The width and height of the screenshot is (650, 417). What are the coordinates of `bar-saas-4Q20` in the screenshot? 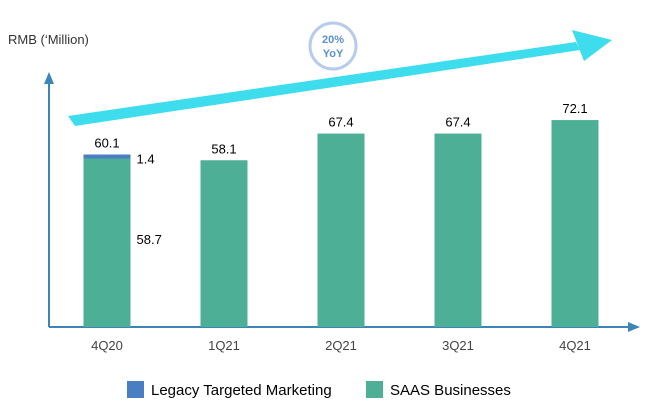 It's located at (107, 242).